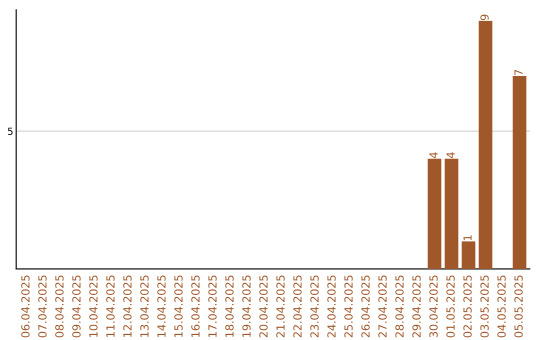 This screenshot has height=340, width=540. I want to click on x-tick-label: 27.04.2025, so click(382, 306).